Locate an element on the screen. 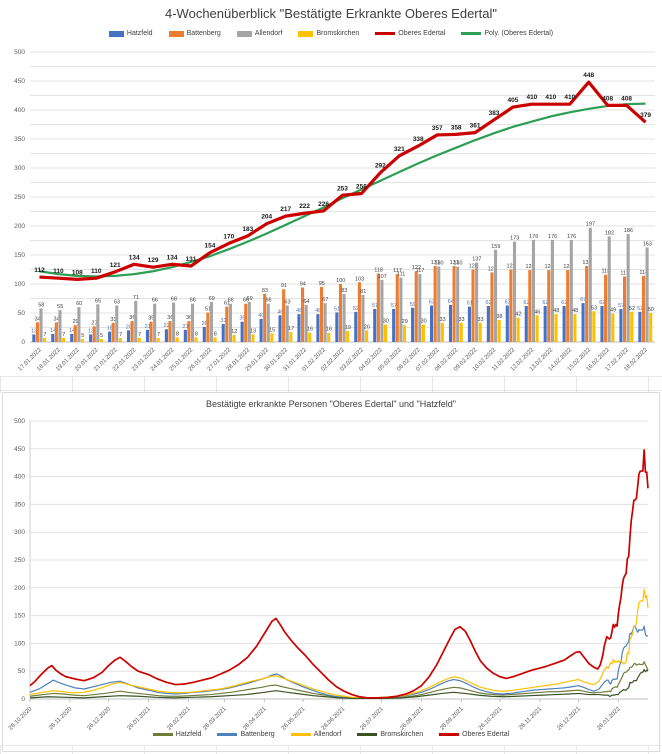  bar-label: 61 is located at coordinates (227, 304).